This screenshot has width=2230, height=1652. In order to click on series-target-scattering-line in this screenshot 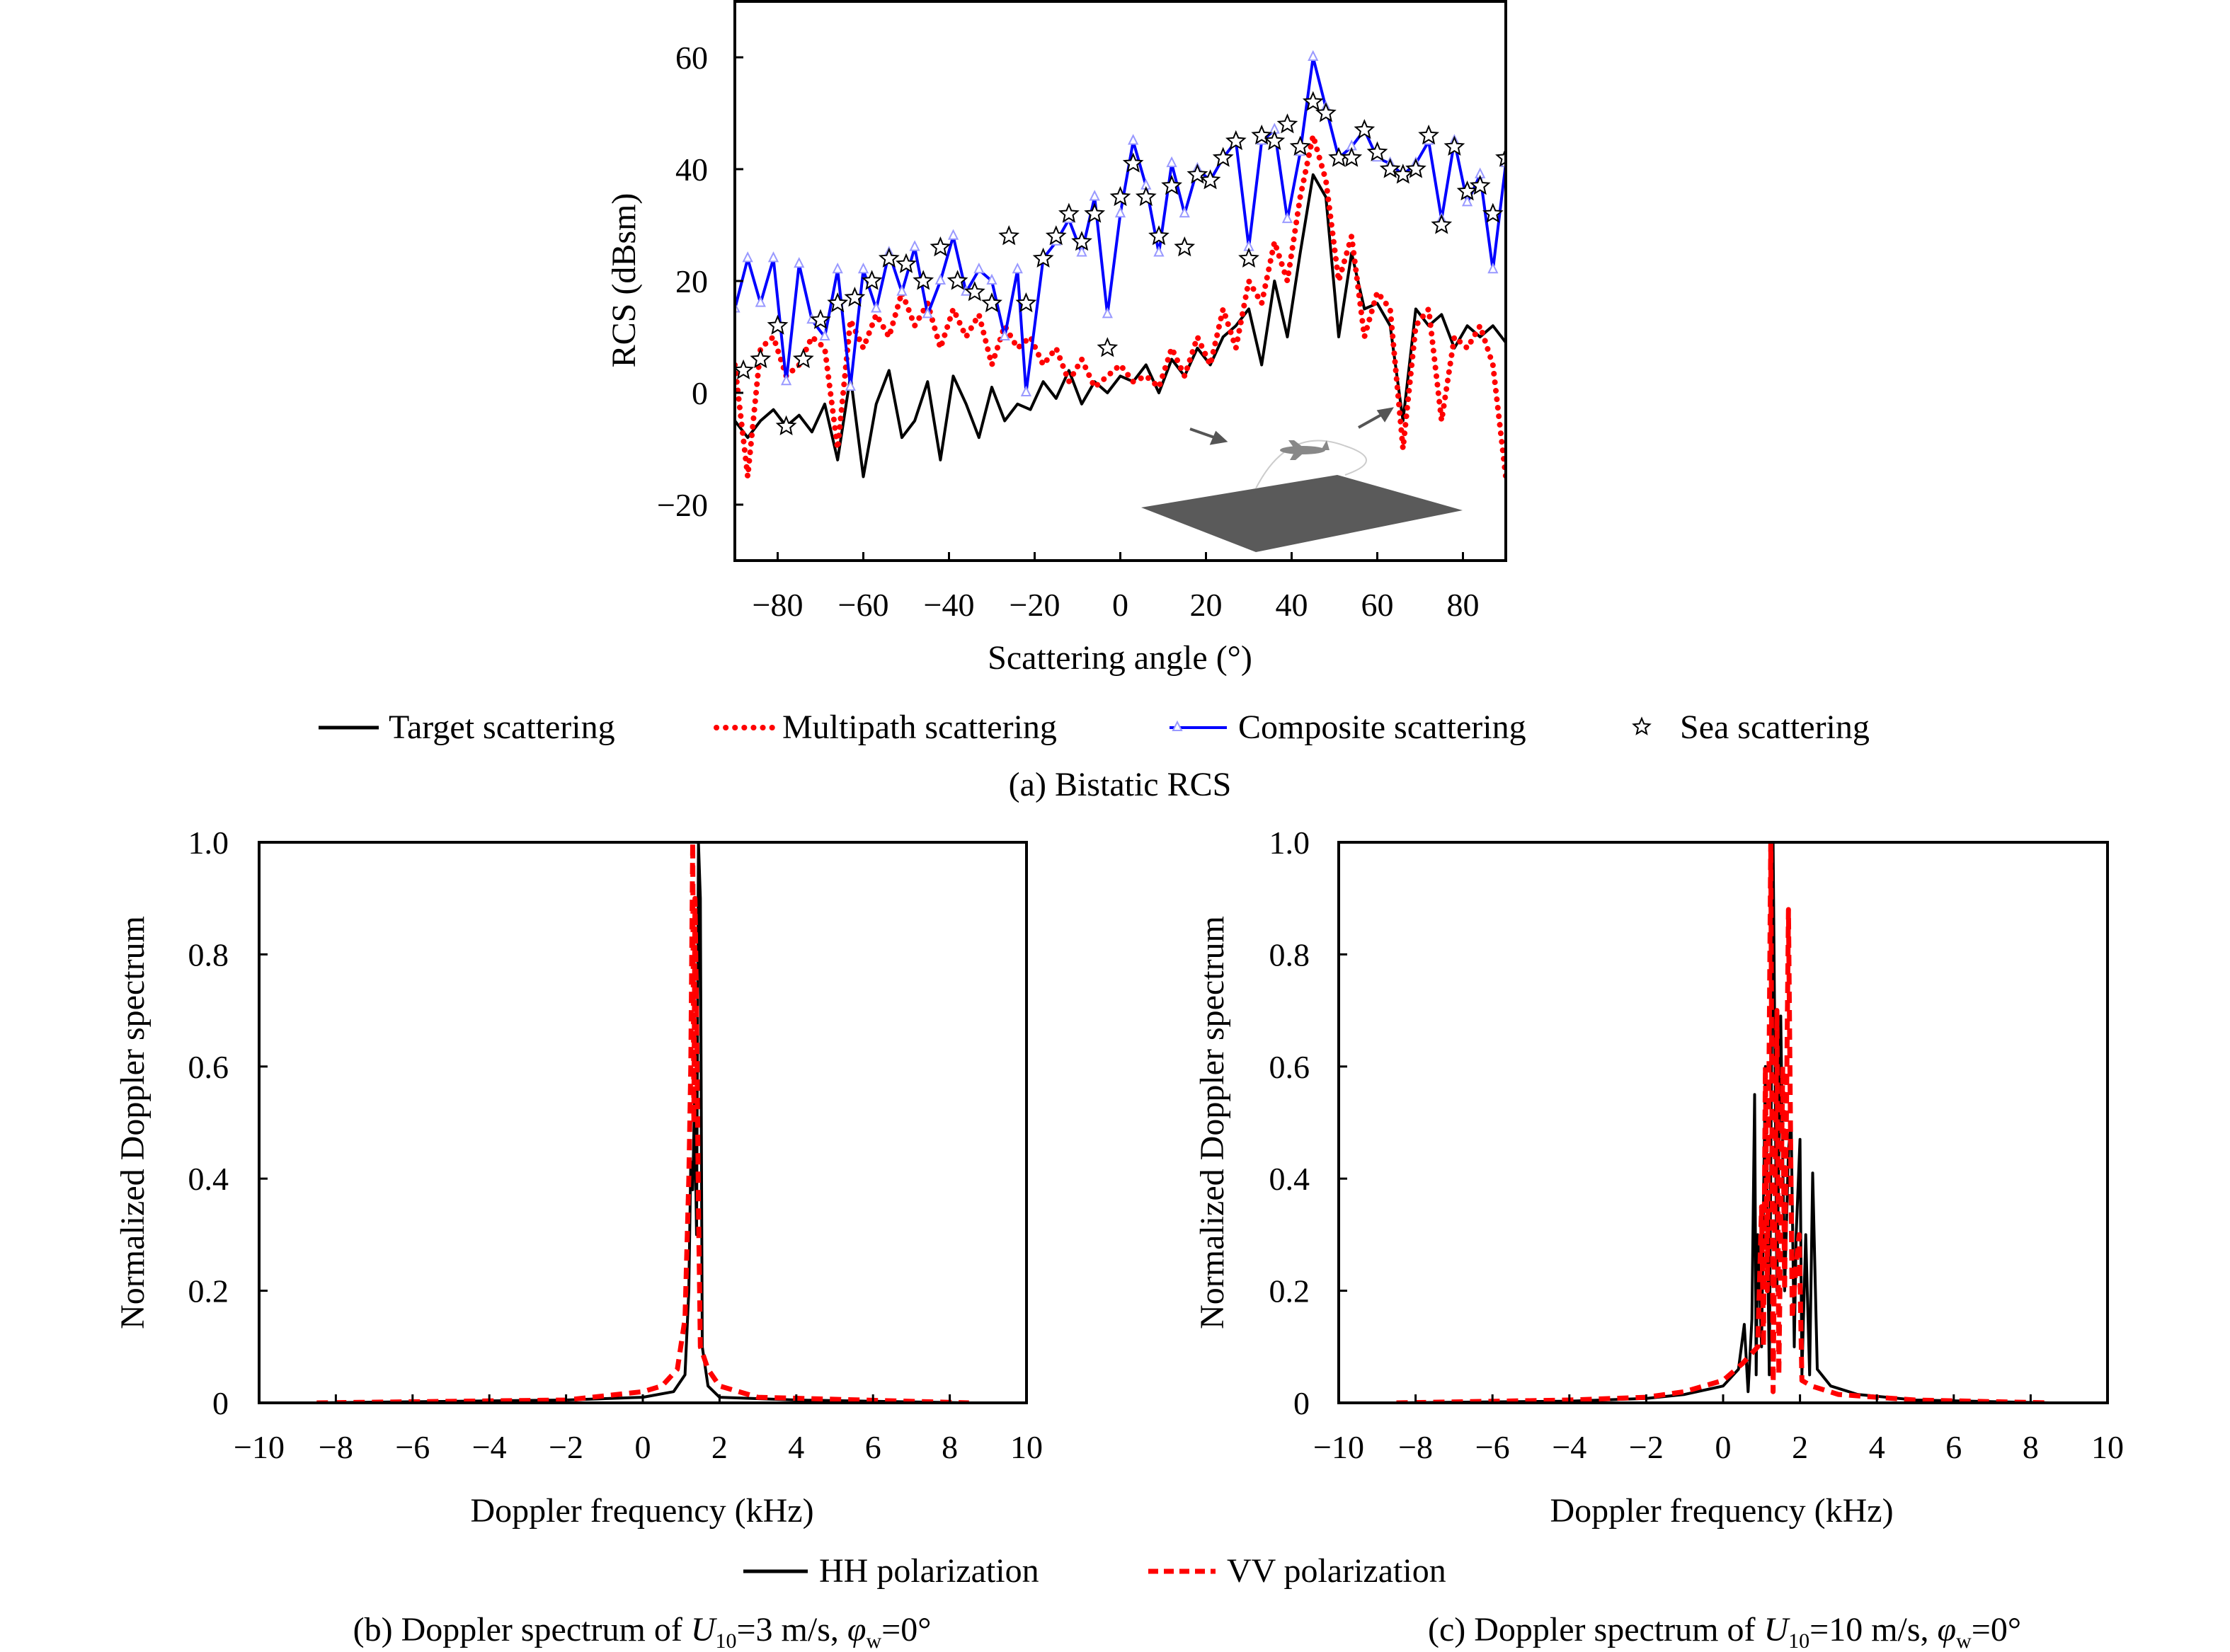, I will do `click(1121, 325)`.